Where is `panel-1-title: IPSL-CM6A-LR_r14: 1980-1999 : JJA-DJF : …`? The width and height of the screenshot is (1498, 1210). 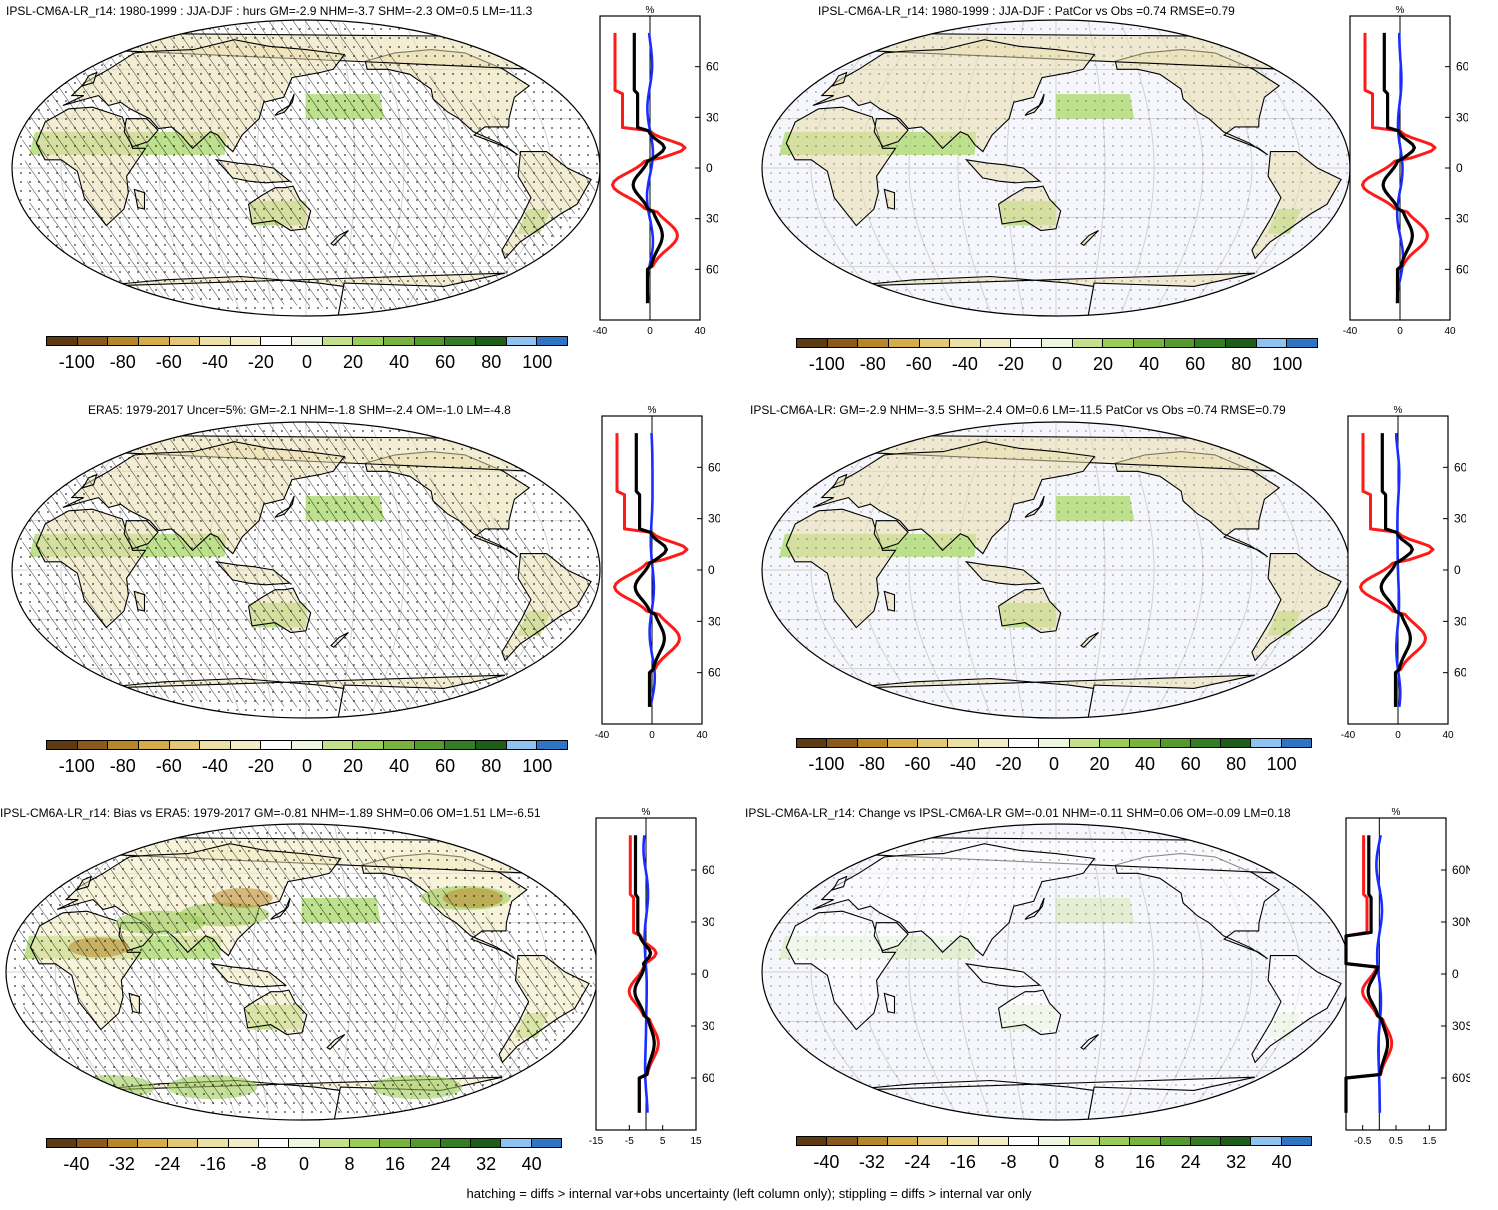 panel-1-title: IPSL-CM6A-LR_r14: 1980-1999 : JJA-DJF : … is located at coordinates (269, 11).